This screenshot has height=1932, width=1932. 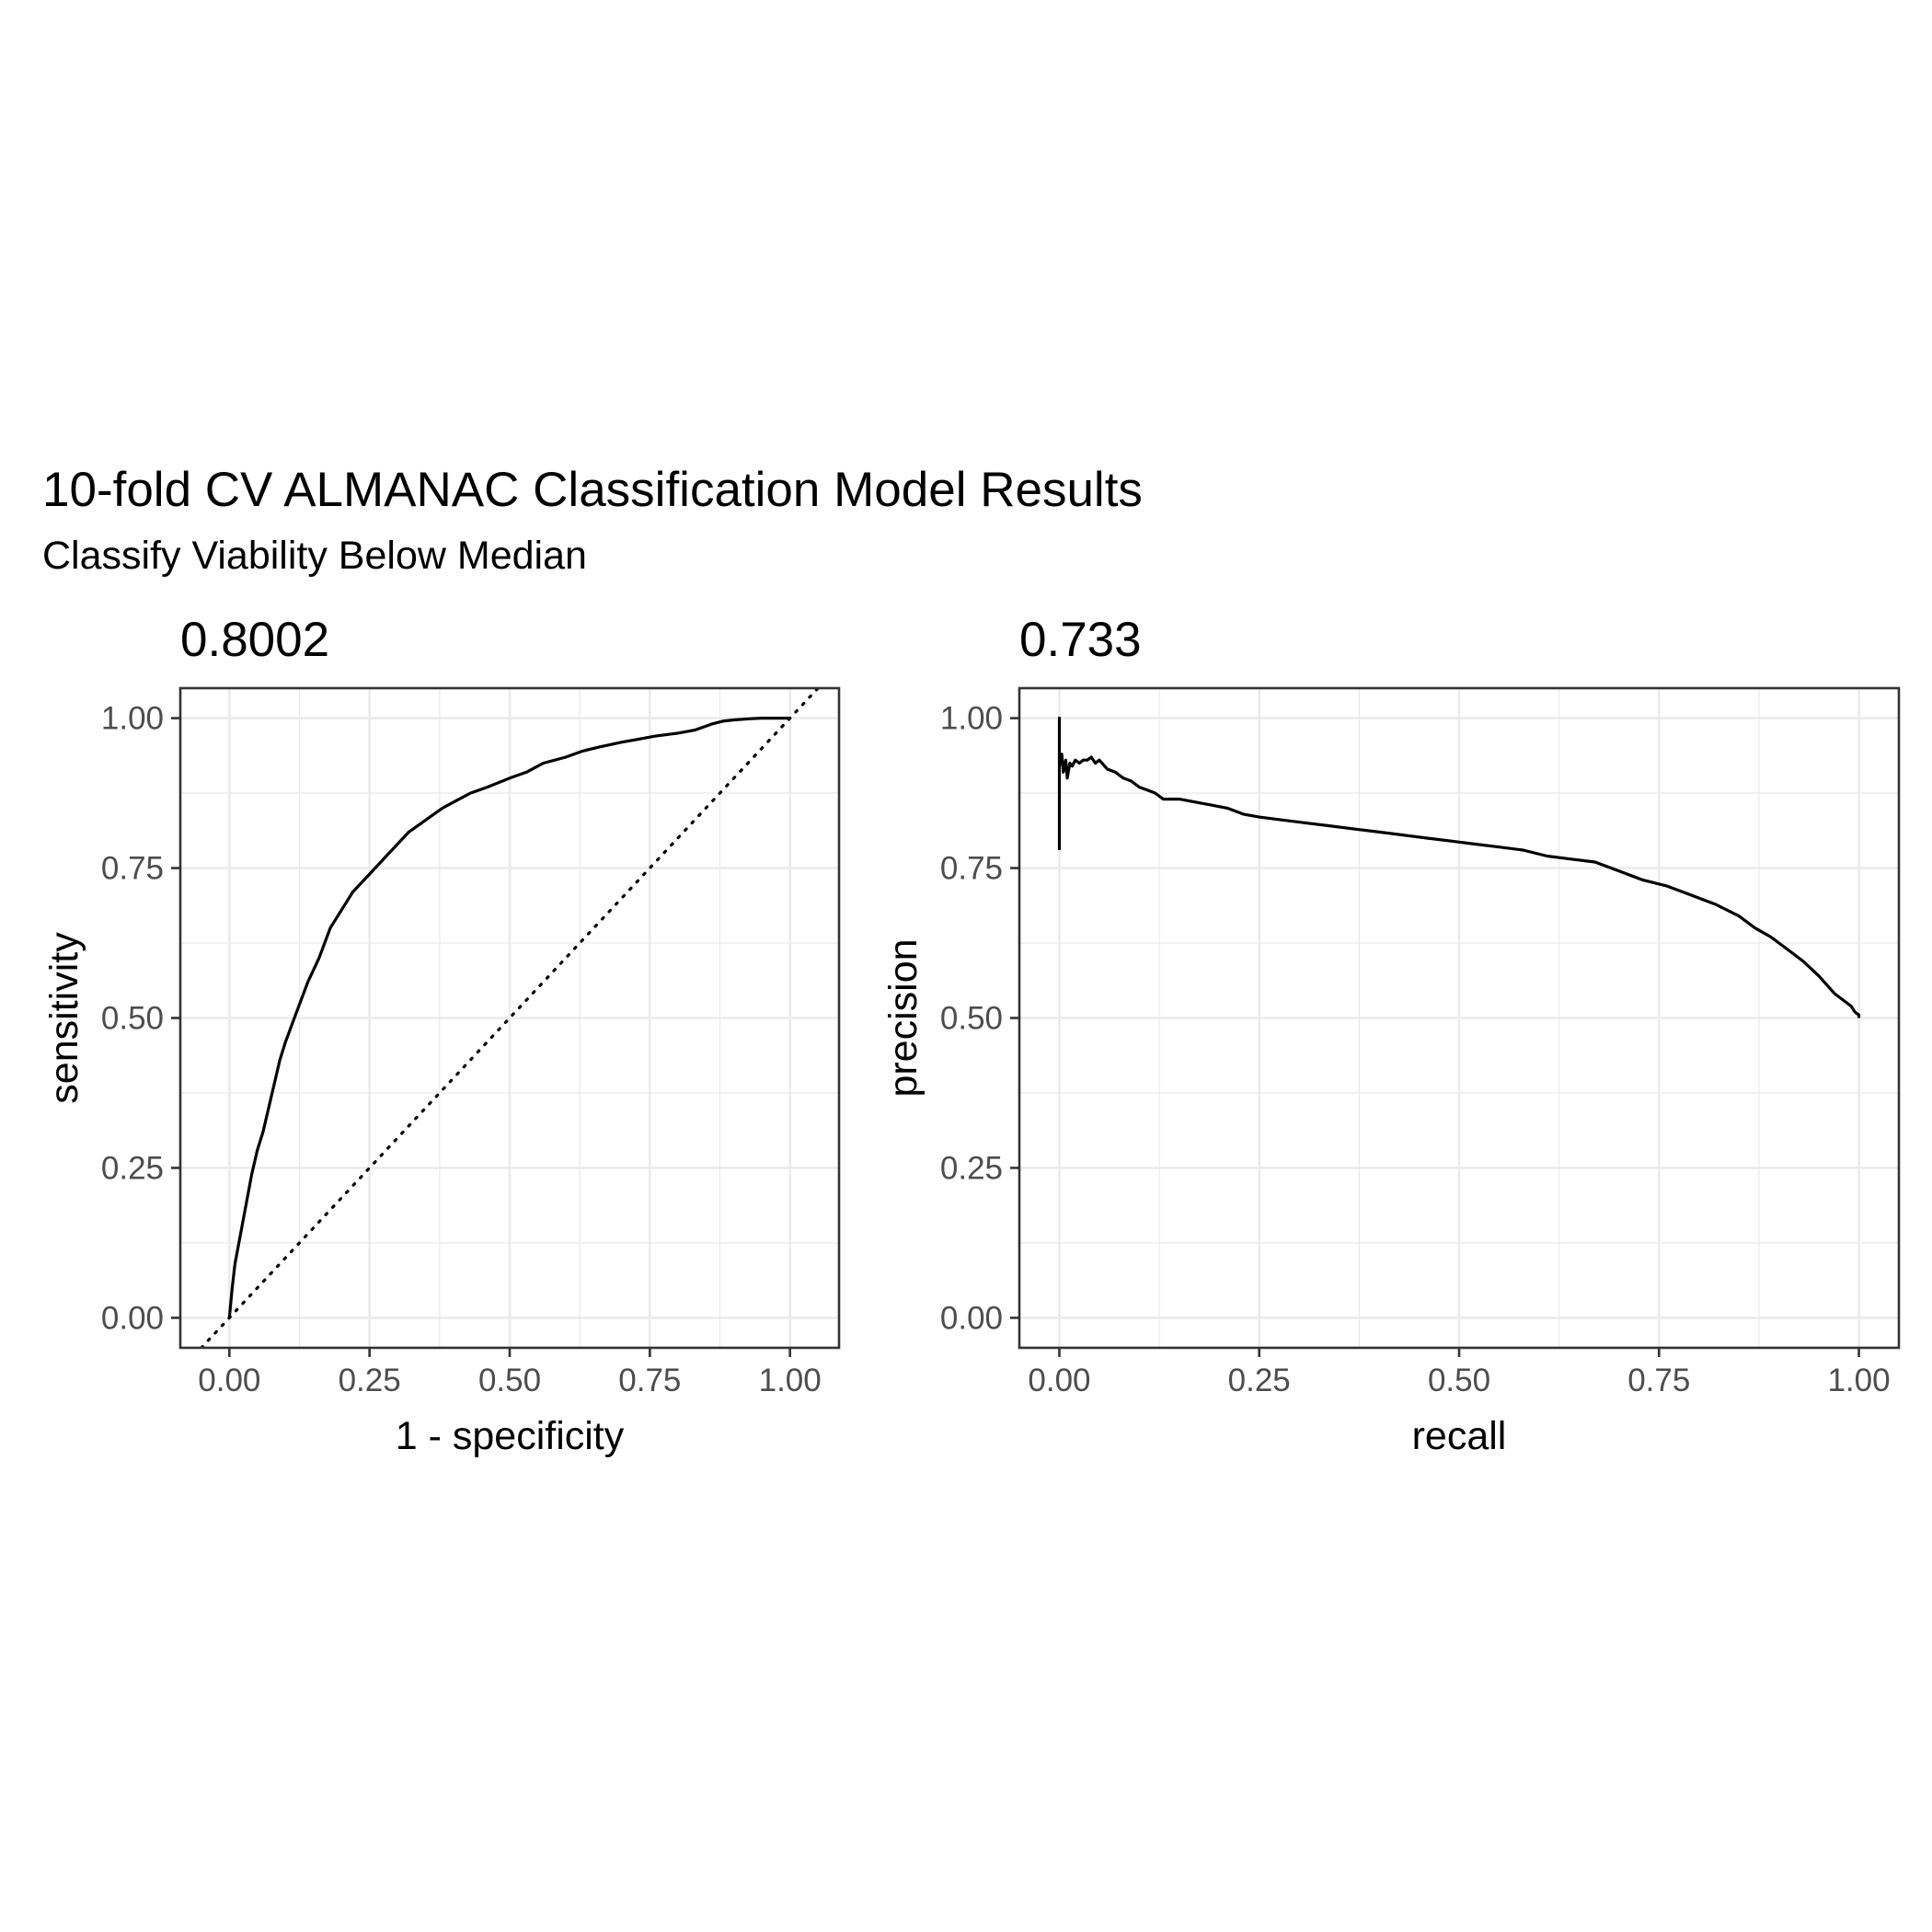 What do you see at coordinates (510, 1436) in the screenshot?
I see `roc-x-axis-title: 1 - specificity` at bounding box center [510, 1436].